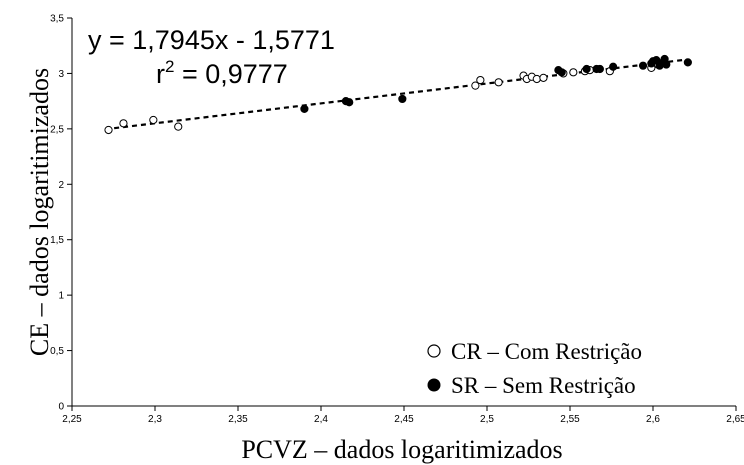  Describe the element at coordinates (543, 385) in the screenshot. I see `legend-label-sr: SR – Sem Restrição` at that location.